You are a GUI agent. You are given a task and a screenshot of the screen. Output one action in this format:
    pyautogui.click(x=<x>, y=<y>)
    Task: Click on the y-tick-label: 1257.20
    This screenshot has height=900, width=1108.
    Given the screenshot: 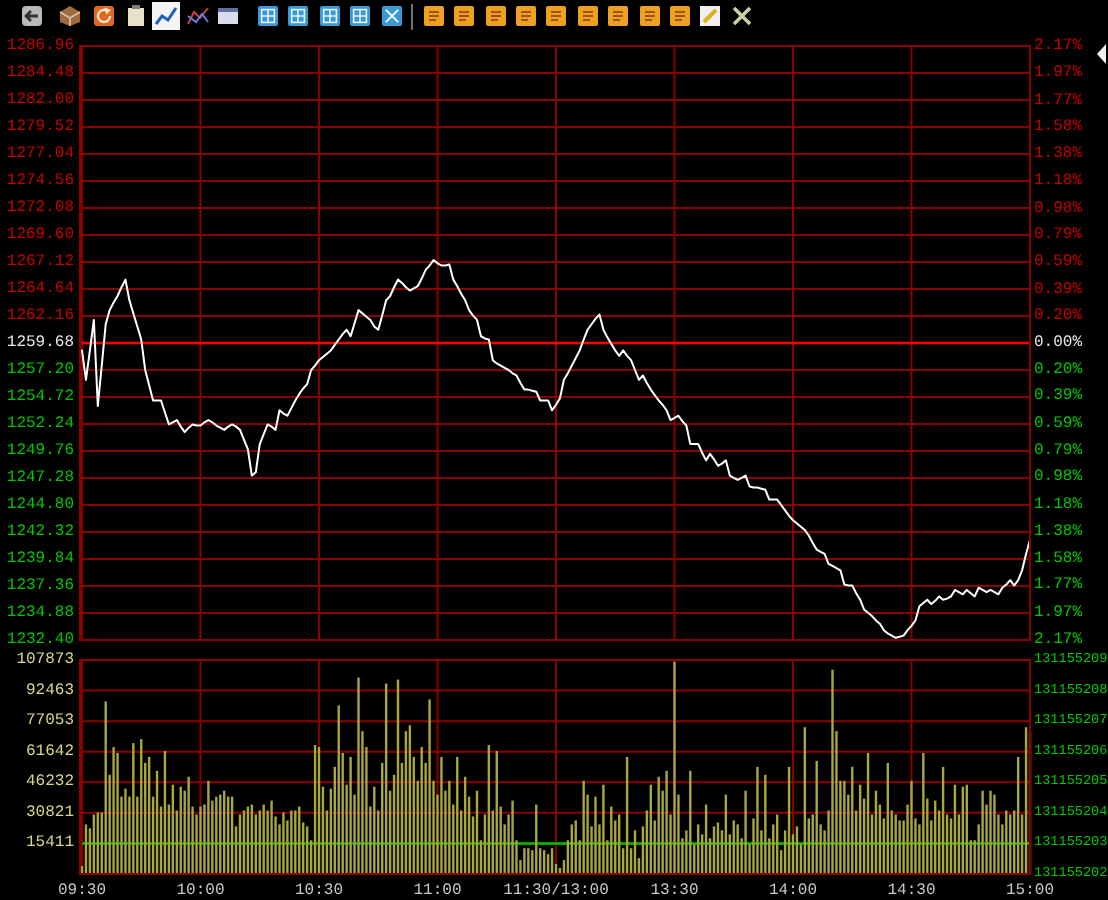 What is the action you would take?
    pyautogui.click(x=40, y=370)
    